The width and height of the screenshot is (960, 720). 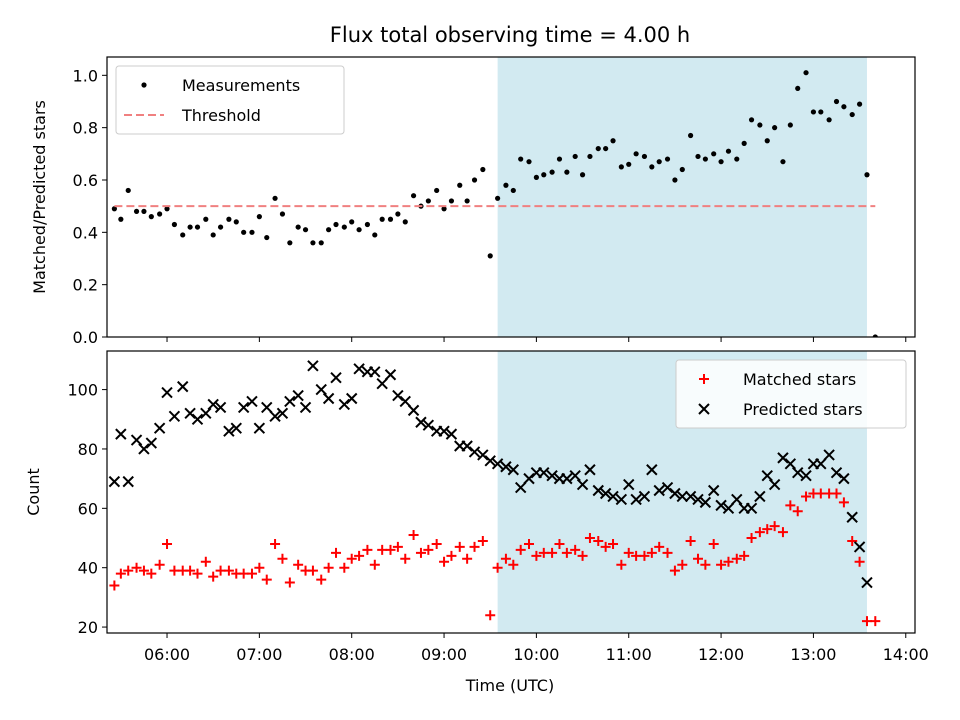 What do you see at coordinates (536, 654) in the screenshot?
I see `x-tick-label: 10:00` at bounding box center [536, 654].